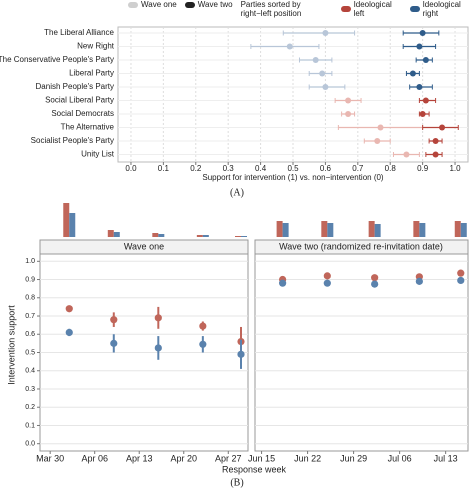  Describe the element at coordinates (94, 458) in the screenshot. I see `x-tick-label: Apr 06` at that location.